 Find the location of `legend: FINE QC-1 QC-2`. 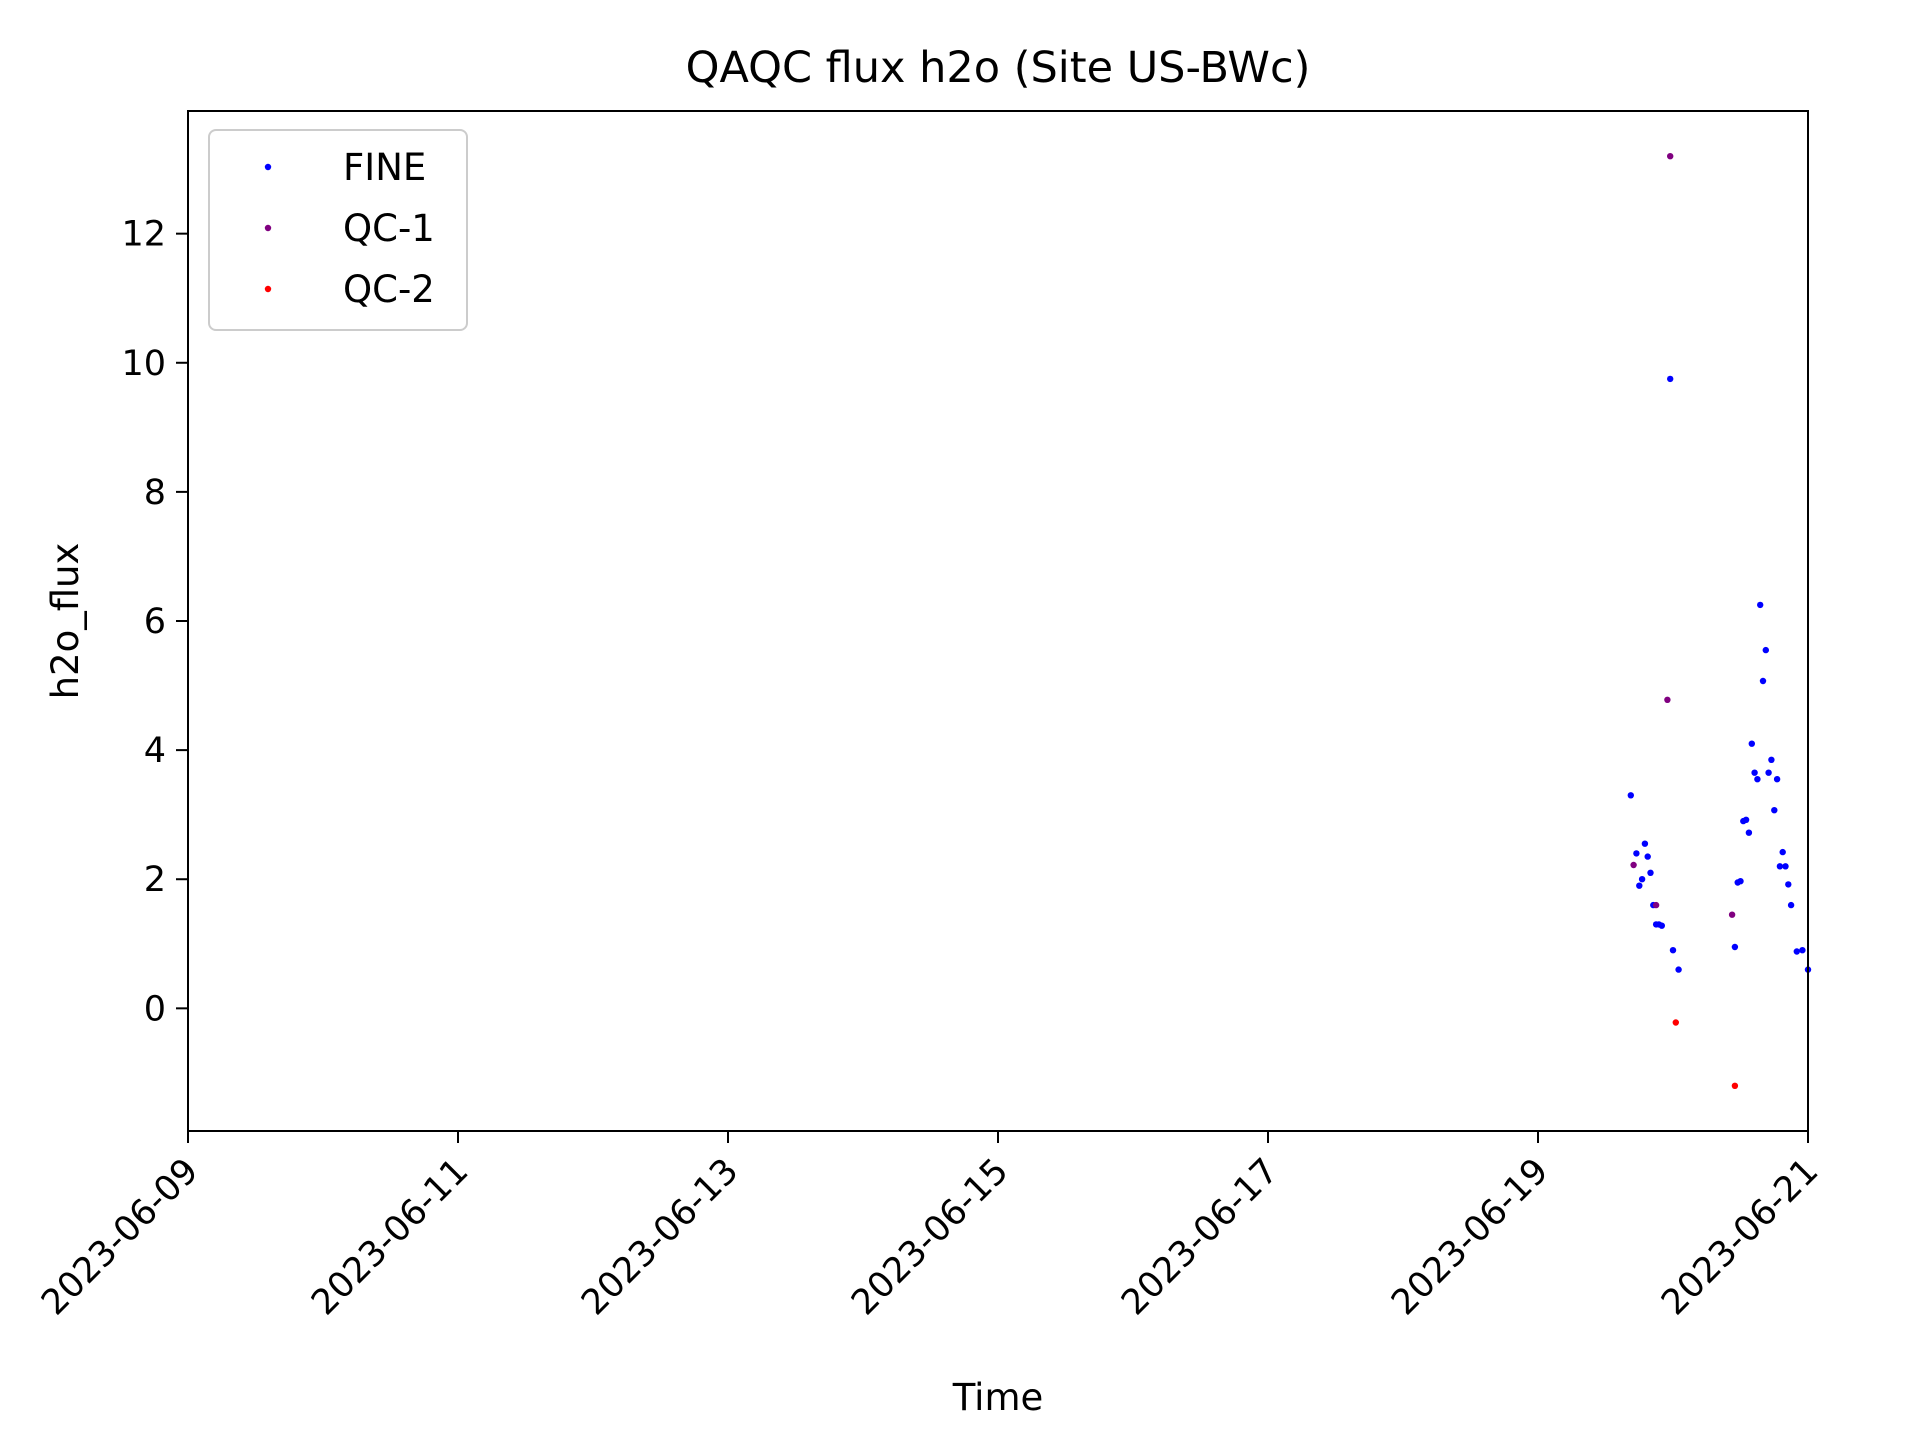

legend: FINE QC-1 QC-2 is located at coordinates (338, 230).